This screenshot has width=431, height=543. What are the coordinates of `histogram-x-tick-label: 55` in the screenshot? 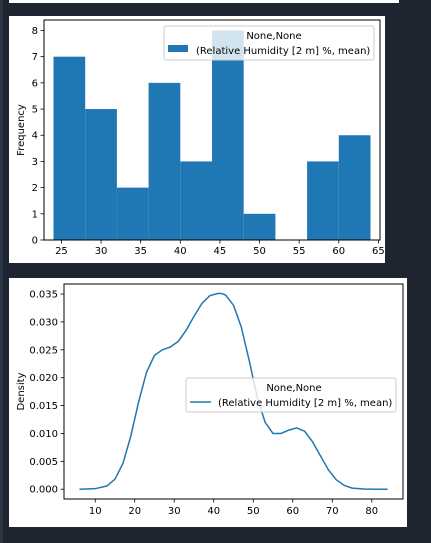 It's located at (299, 251).